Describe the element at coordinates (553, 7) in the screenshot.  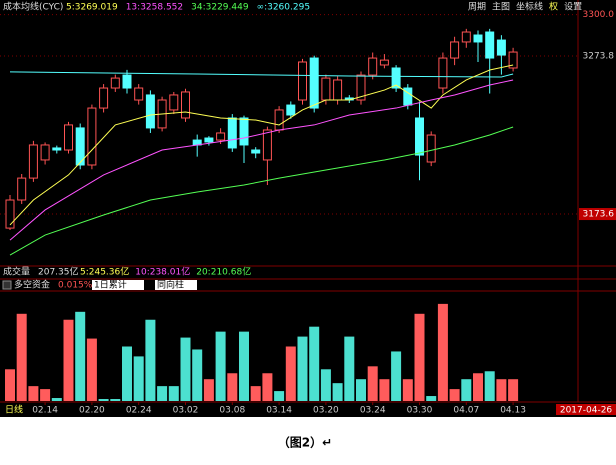
I see `menu-item: 权` at that location.